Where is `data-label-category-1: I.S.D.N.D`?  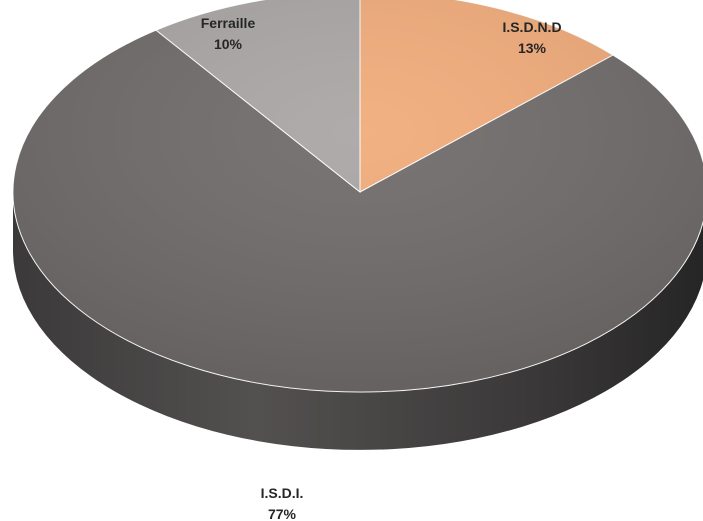 data-label-category-1: I.S.D.N.D is located at coordinates (531, 27).